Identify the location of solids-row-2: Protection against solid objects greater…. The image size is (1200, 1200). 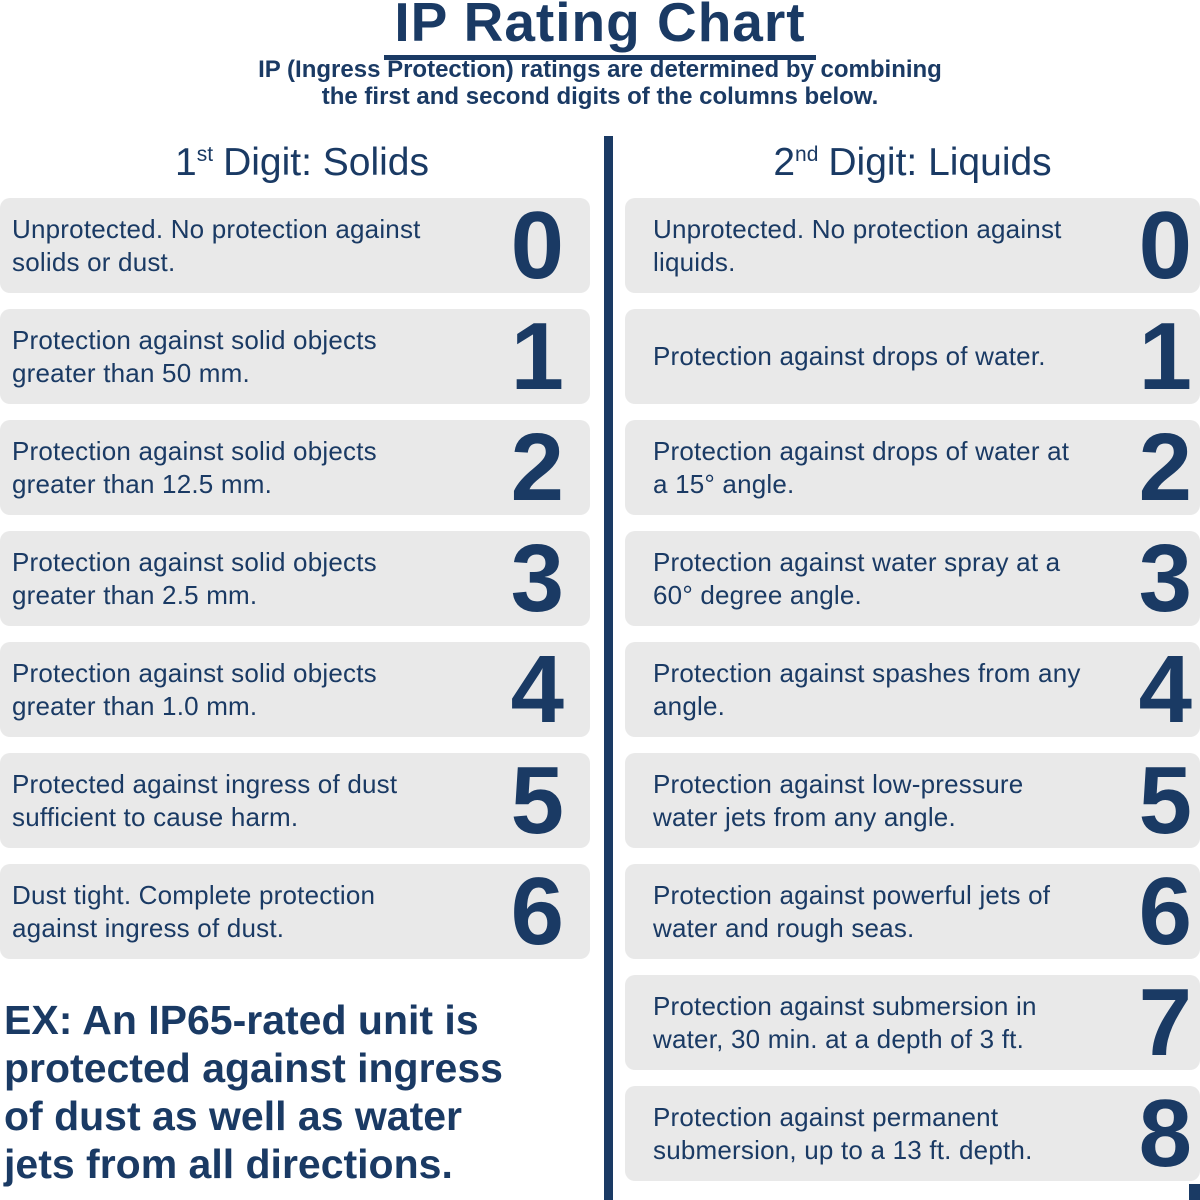
(295, 467).